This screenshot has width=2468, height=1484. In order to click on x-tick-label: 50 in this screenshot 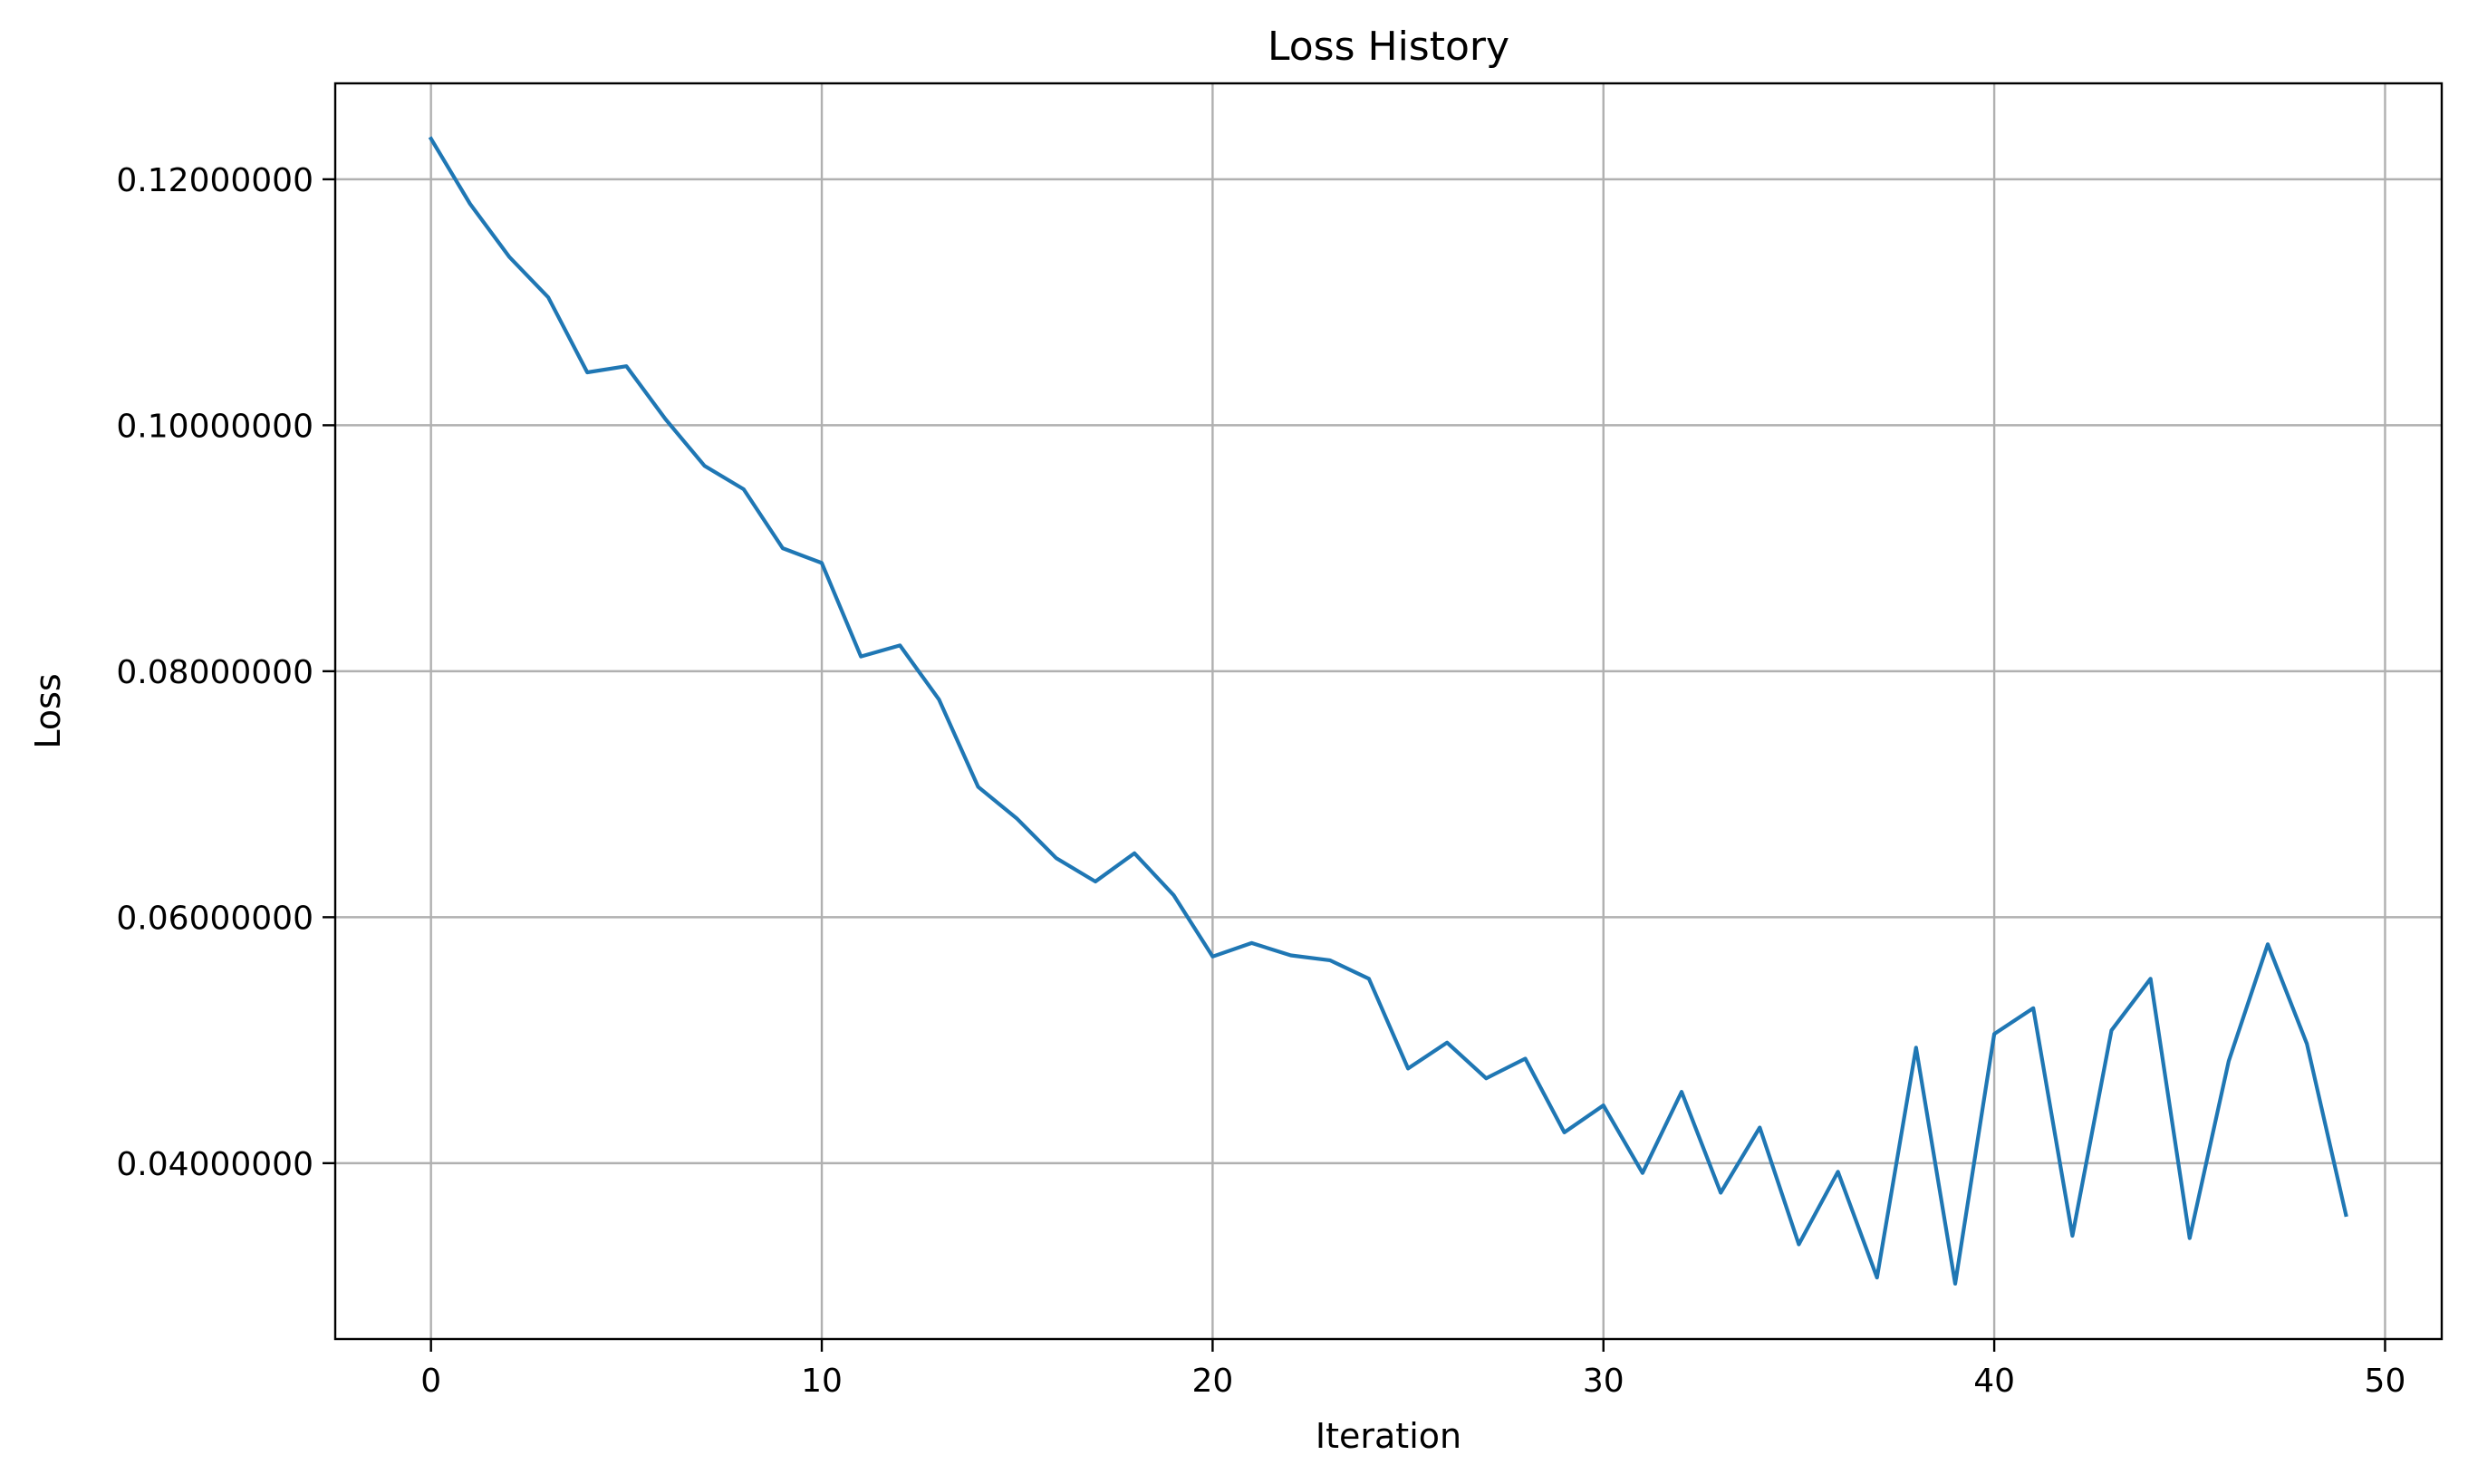, I will do `click(2385, 1381)`.